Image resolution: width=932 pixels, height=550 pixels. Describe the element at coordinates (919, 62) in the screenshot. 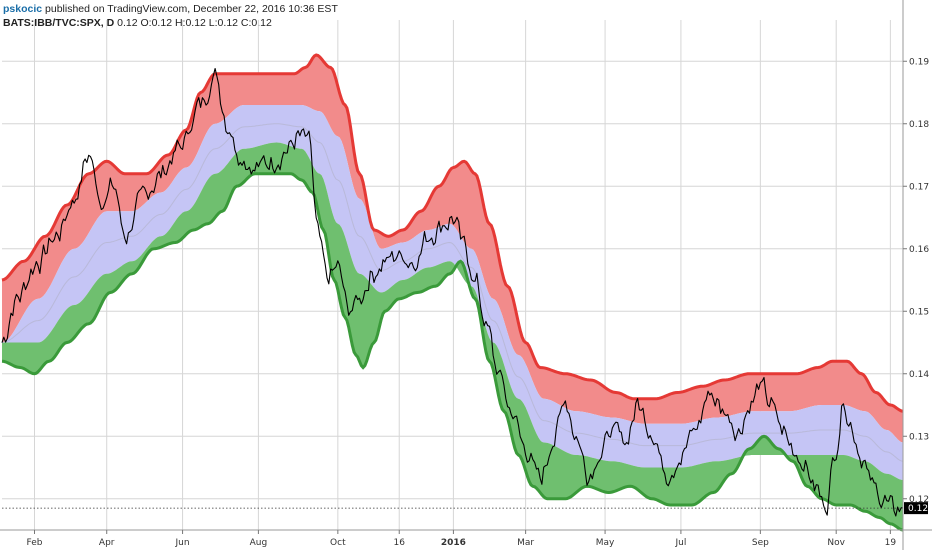

I see `y-tick-label: 0.19` at that location.